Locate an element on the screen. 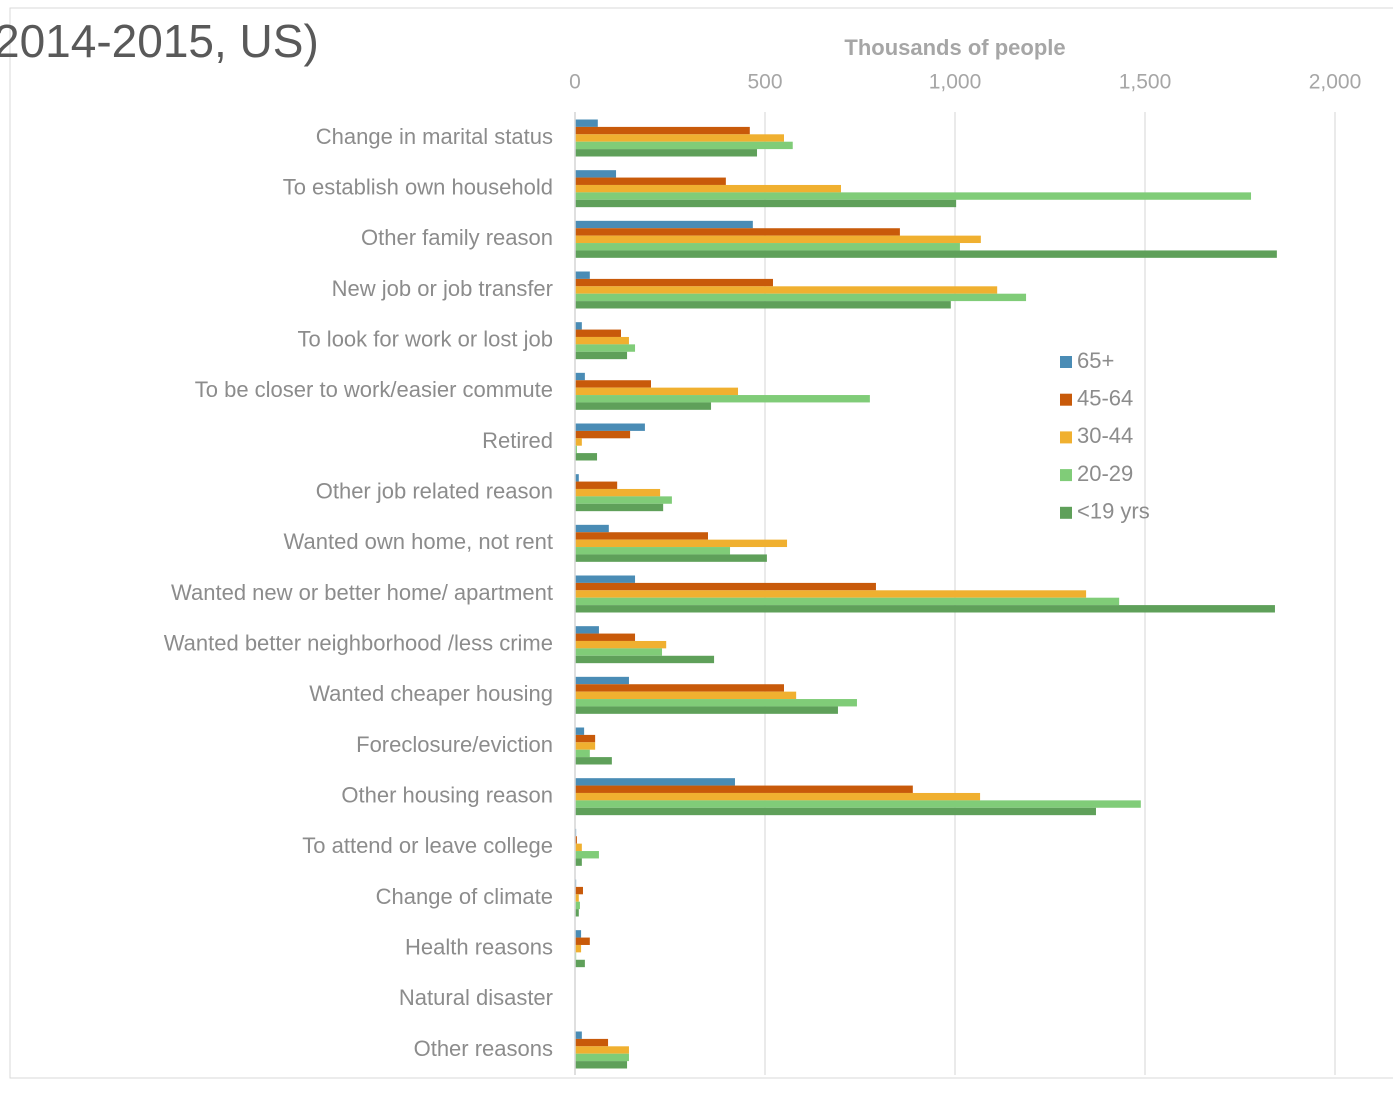 The image size is (1393, 1101). y-tick-label: Other housing reason is located at coordinates (447, 794).